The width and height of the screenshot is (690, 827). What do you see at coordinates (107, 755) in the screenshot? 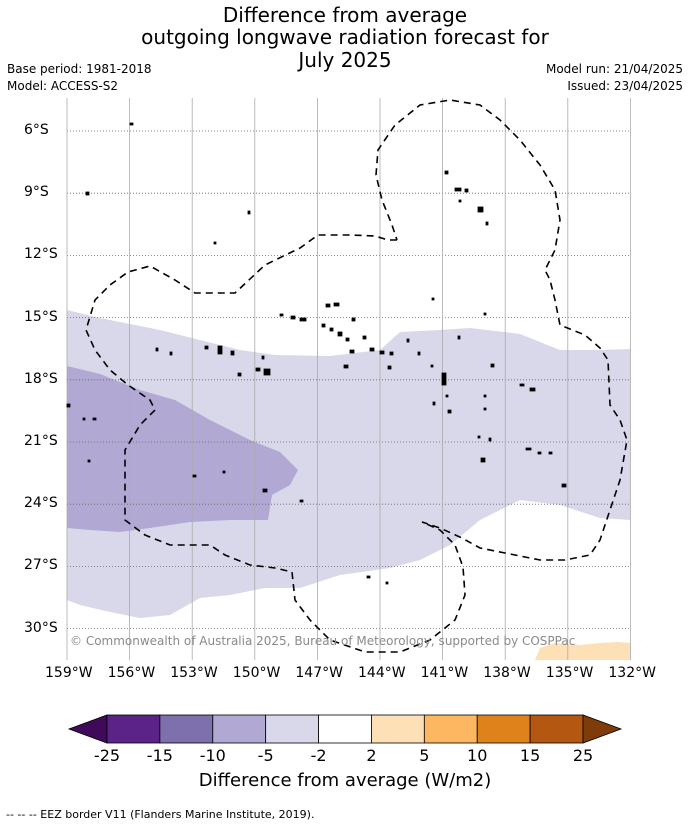
I see `colorbar-tick-label: -25` at bounding box center [107, 755].